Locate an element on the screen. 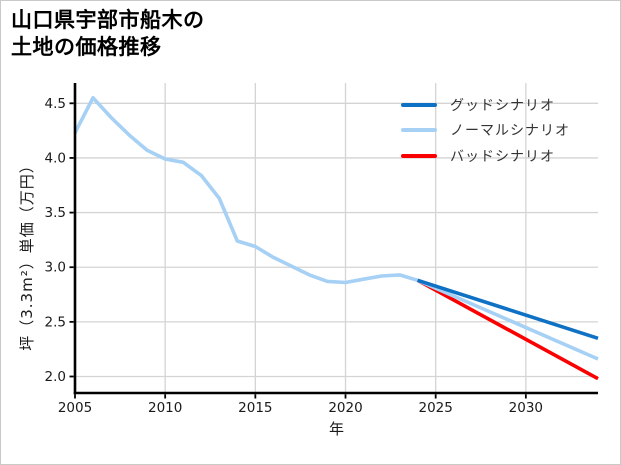 This screenshot has height=465, width=621. chart-title-line2: 土地の価格推移 is located at coordinates (86, 47).